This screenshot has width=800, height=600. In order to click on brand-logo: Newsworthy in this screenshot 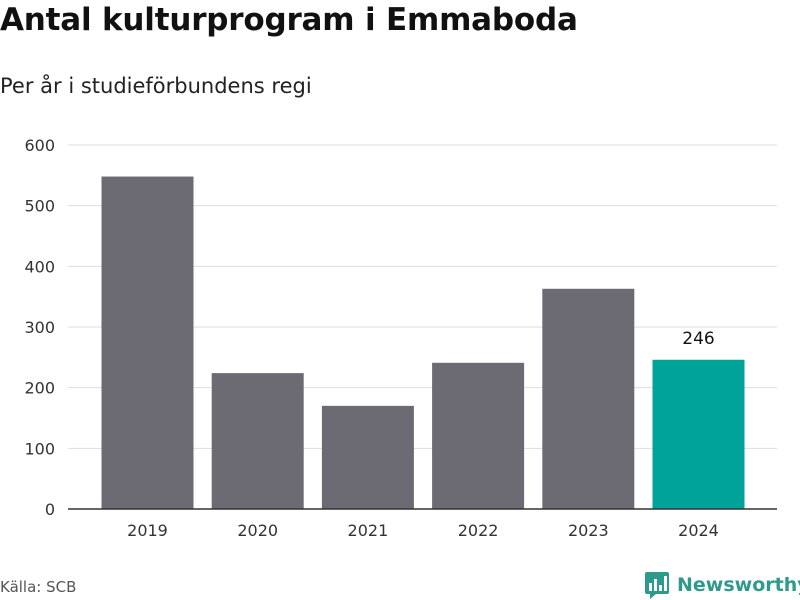, I will do `click(722, 585)`.